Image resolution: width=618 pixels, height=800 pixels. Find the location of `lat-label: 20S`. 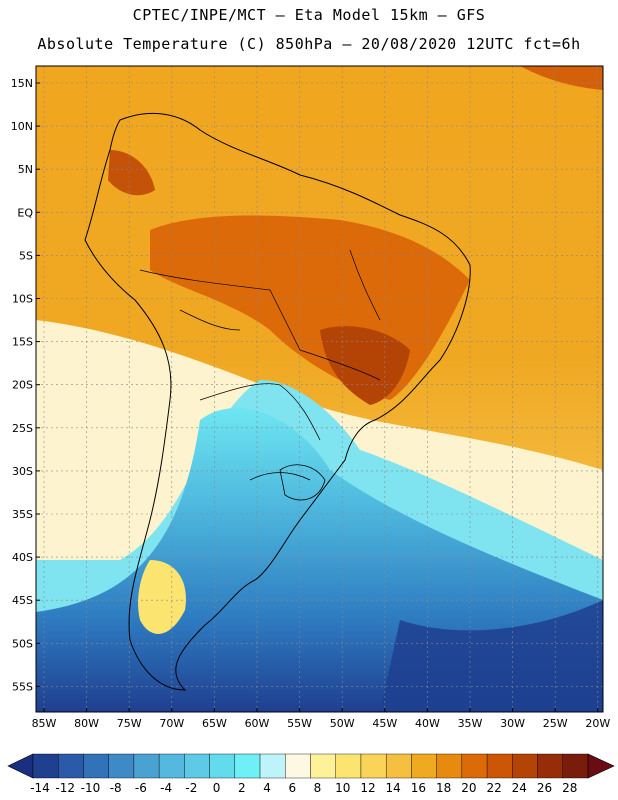

lat-label: 20S is located at coordinates (22, 385).